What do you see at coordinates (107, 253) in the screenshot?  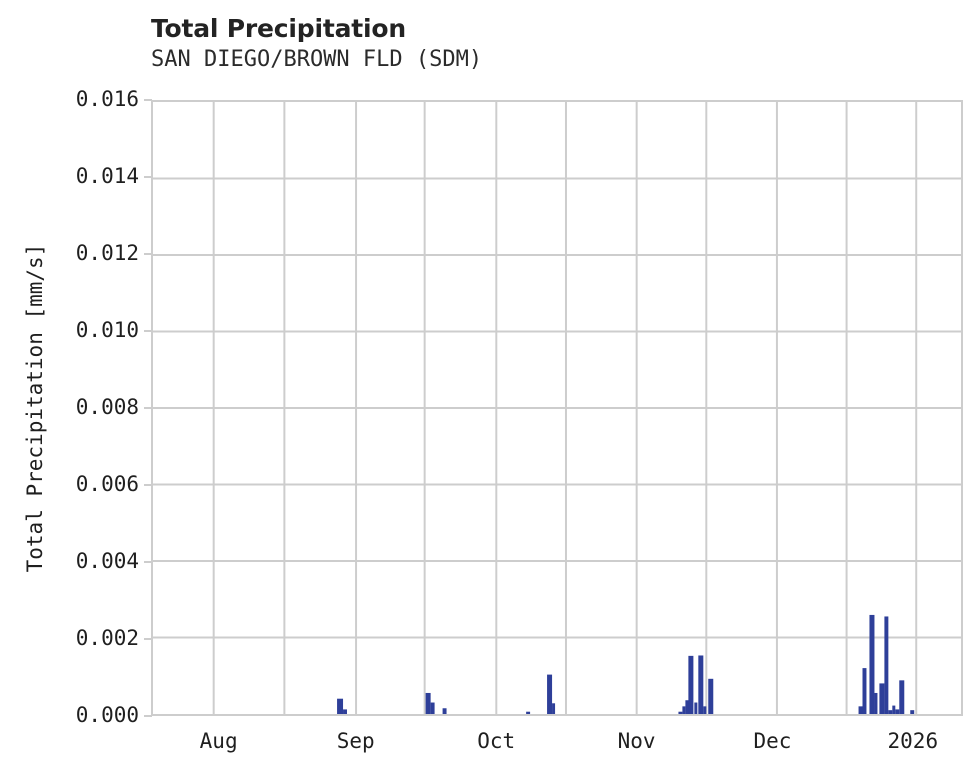 I see `y-axis-tick-label: 0.012` at bounding box center [107, 253].